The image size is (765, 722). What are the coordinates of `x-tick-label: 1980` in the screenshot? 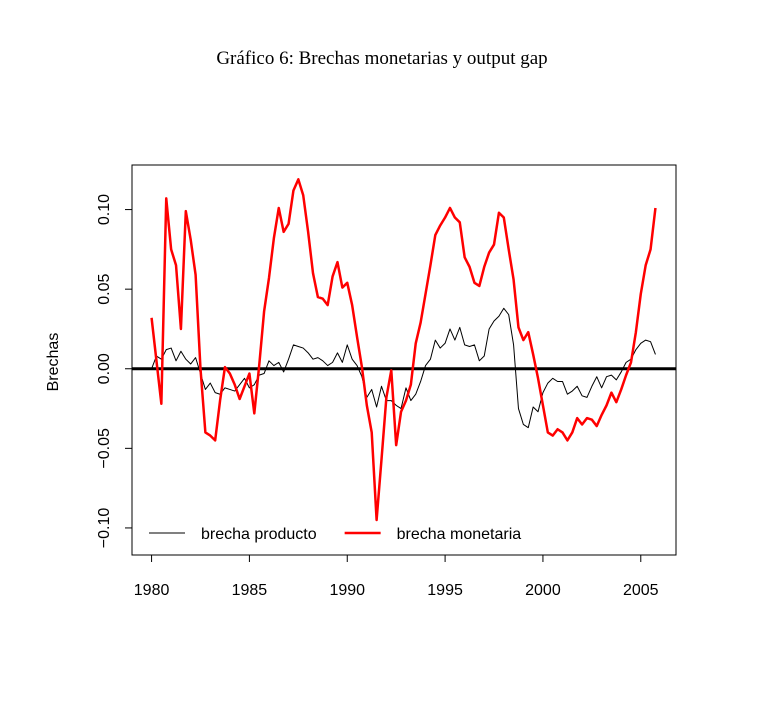 It's located at (152, 590).